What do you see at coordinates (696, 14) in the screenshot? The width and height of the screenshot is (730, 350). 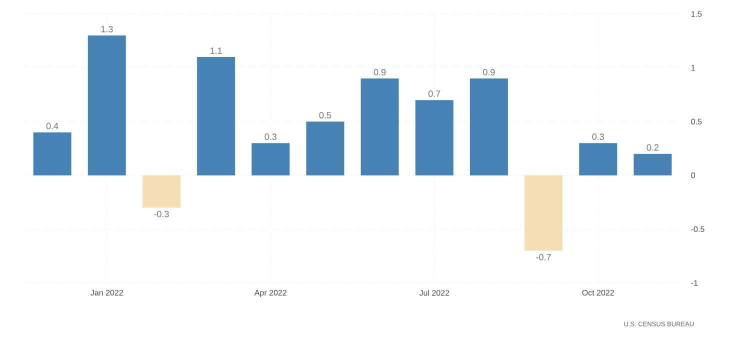 I see `y-tick-label: 1.5` at bounding box center [696, 14].